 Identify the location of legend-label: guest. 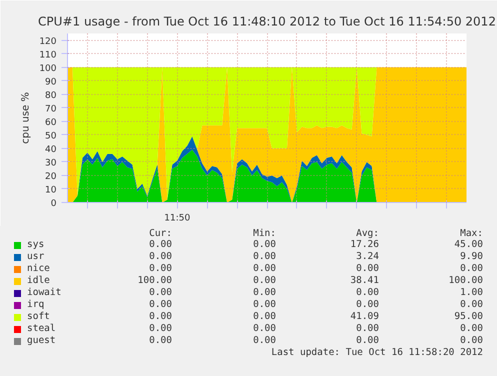
(41, 341).